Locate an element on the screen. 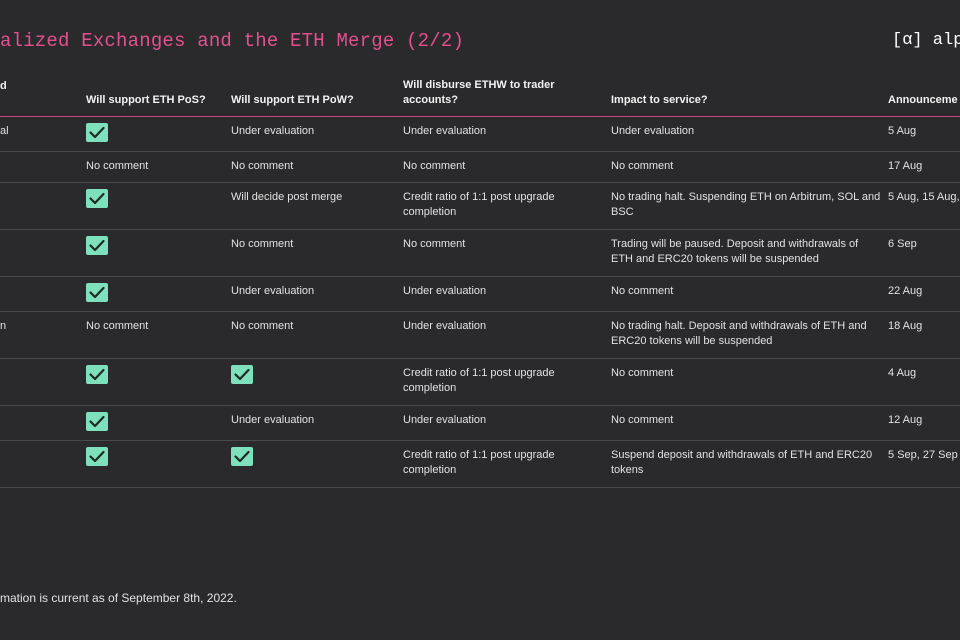  header-eth-pos: Will support ETH PoS? is located at coordinates (146, 100).